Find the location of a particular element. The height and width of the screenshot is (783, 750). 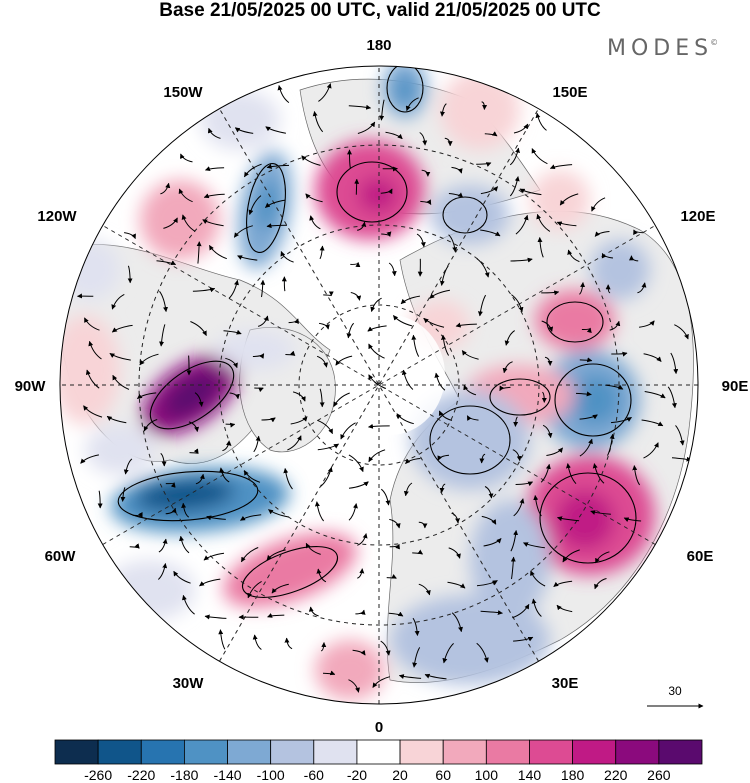

lon-label-150e: 150E is located at coordinates (569, 92).